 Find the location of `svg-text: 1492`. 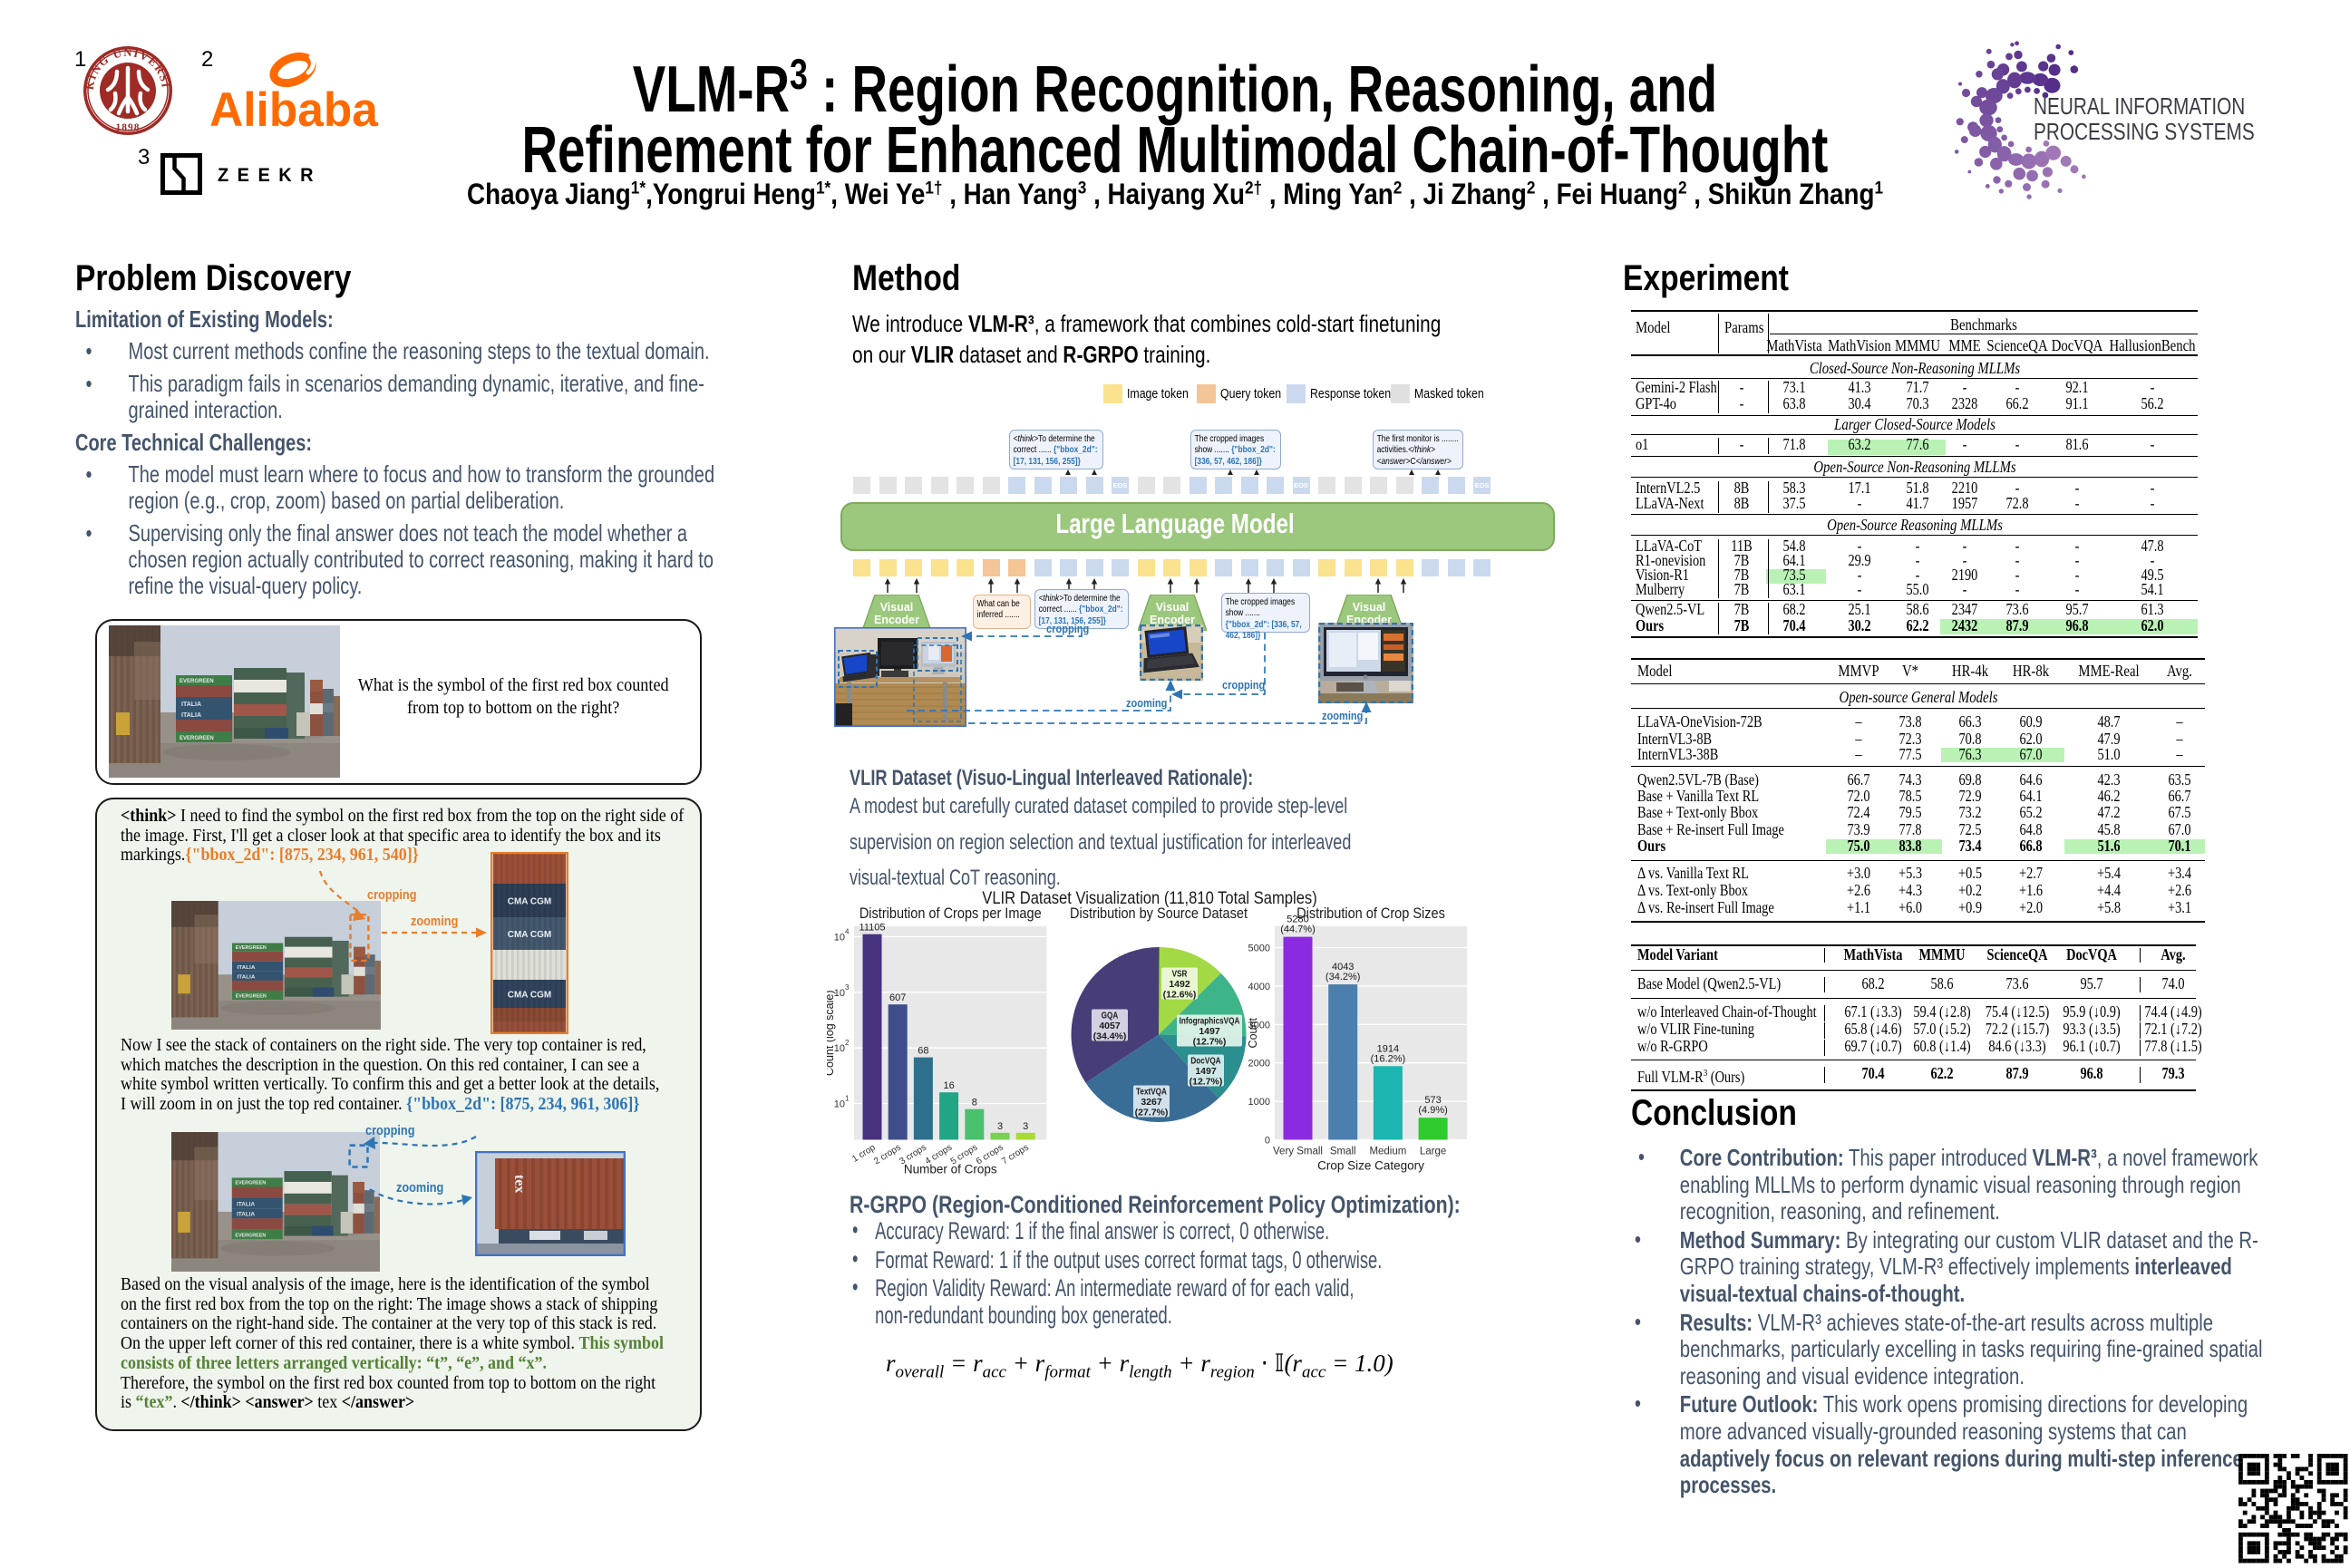

svg-text: 1492 is located at coordinates (1180, 984).